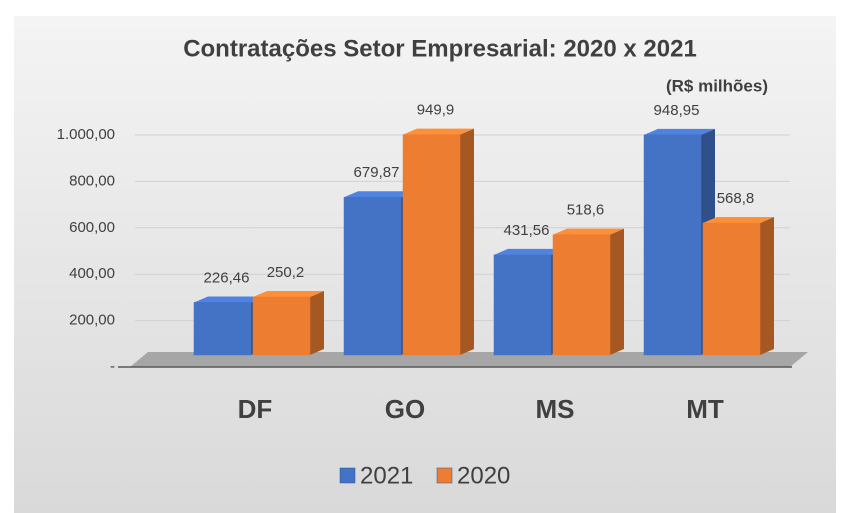 The image size is (851, 513). I want to click on y-tick-label: 1.000,00, so click(86, 134).